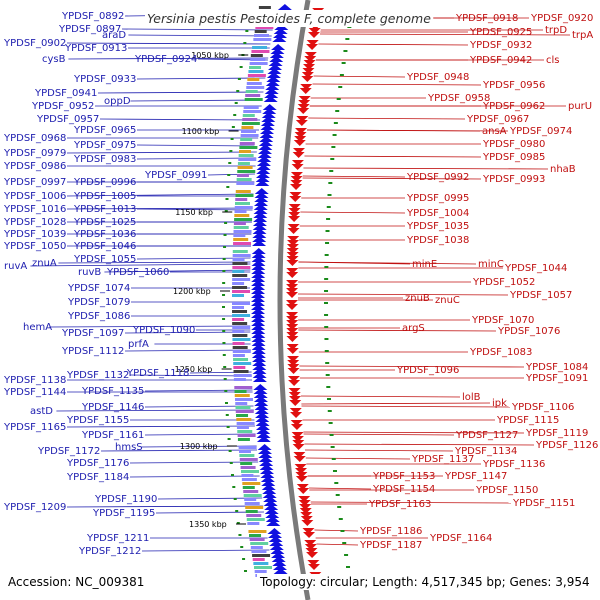 The height and width of the screenshot is (600, 600). I want to click on gene-label-right: znuB, so click(417, 298).